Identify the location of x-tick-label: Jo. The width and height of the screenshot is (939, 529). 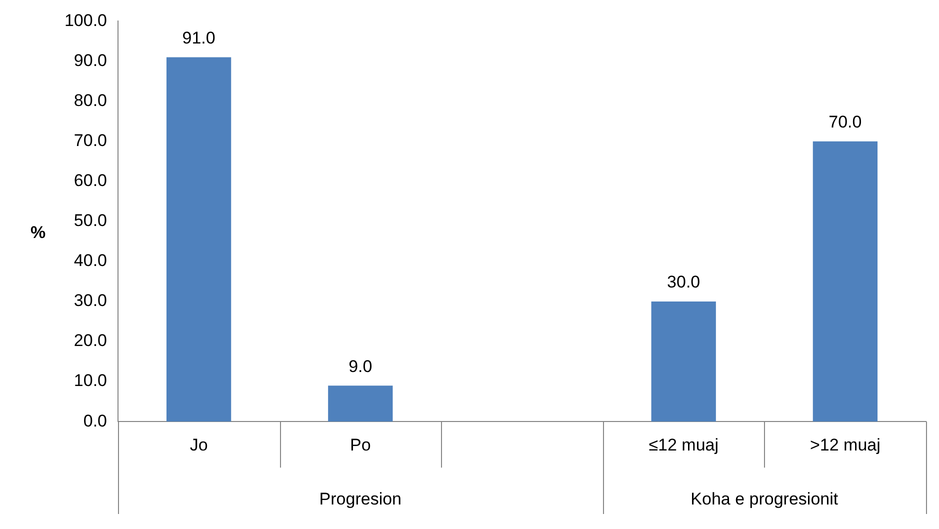
(199, 444).